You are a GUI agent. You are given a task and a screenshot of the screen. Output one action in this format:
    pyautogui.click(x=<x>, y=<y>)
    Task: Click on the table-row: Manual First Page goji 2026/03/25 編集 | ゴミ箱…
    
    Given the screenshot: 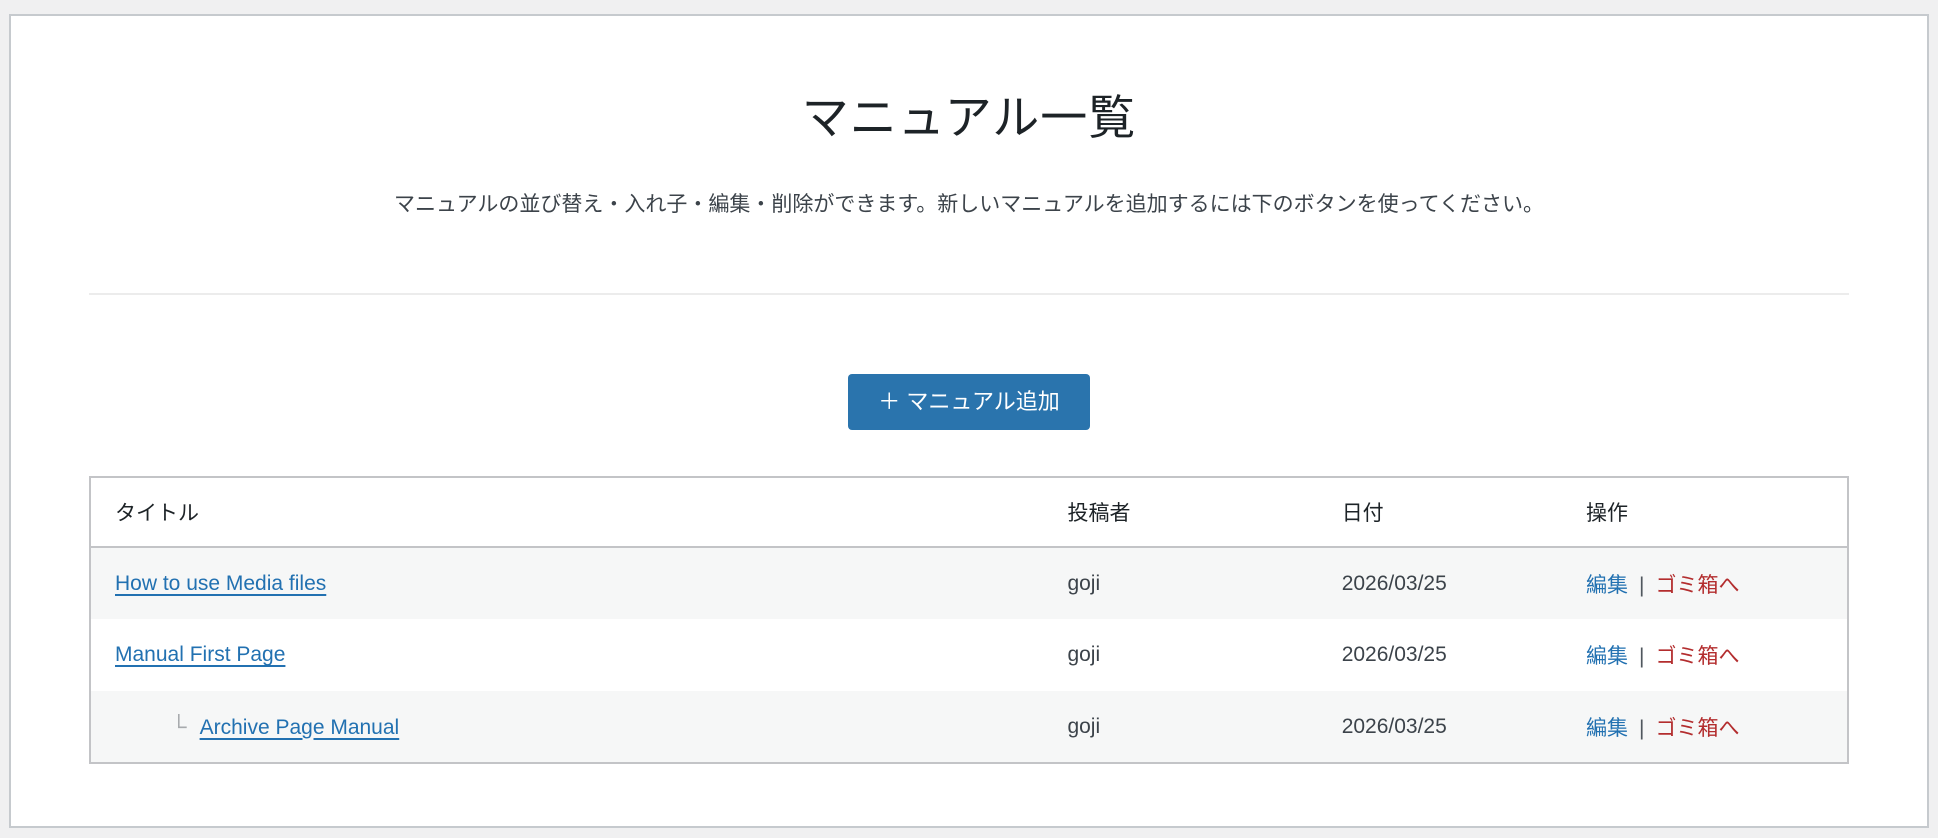 What is the action you would take?
    pyautogui.click(x=969, y=655)
    